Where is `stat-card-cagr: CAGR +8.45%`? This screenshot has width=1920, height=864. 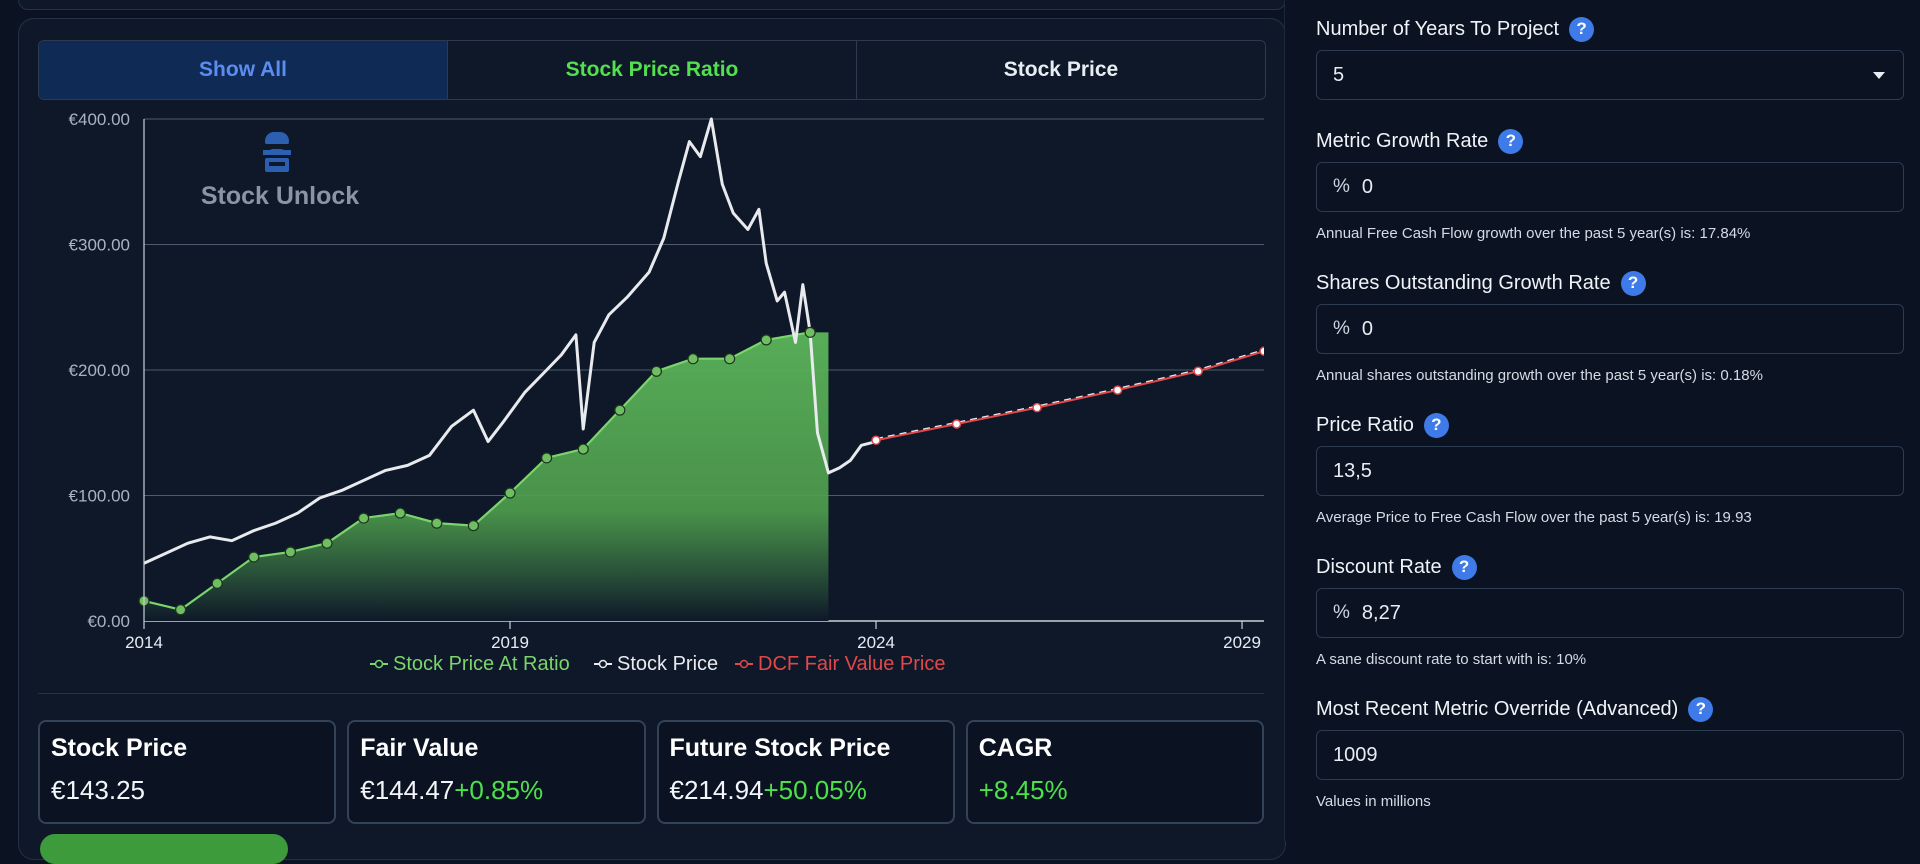
stat-card-cagr: CAGR +8.45% is located at coordinates (1114, 772).